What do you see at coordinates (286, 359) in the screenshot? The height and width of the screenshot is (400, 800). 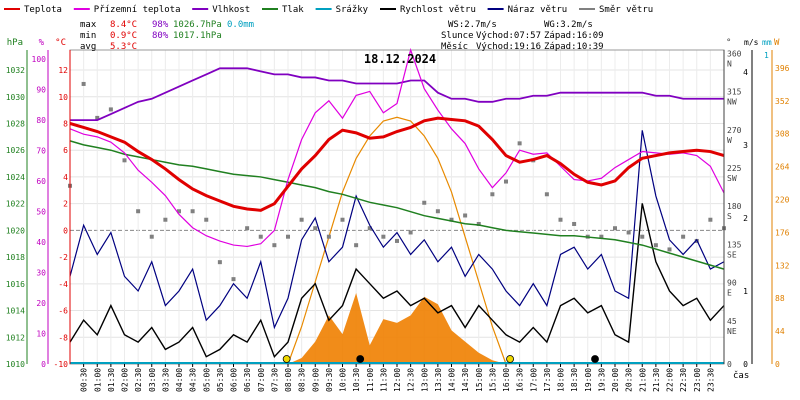 I see `sunrise-marker` at bounding box center [286, 359].